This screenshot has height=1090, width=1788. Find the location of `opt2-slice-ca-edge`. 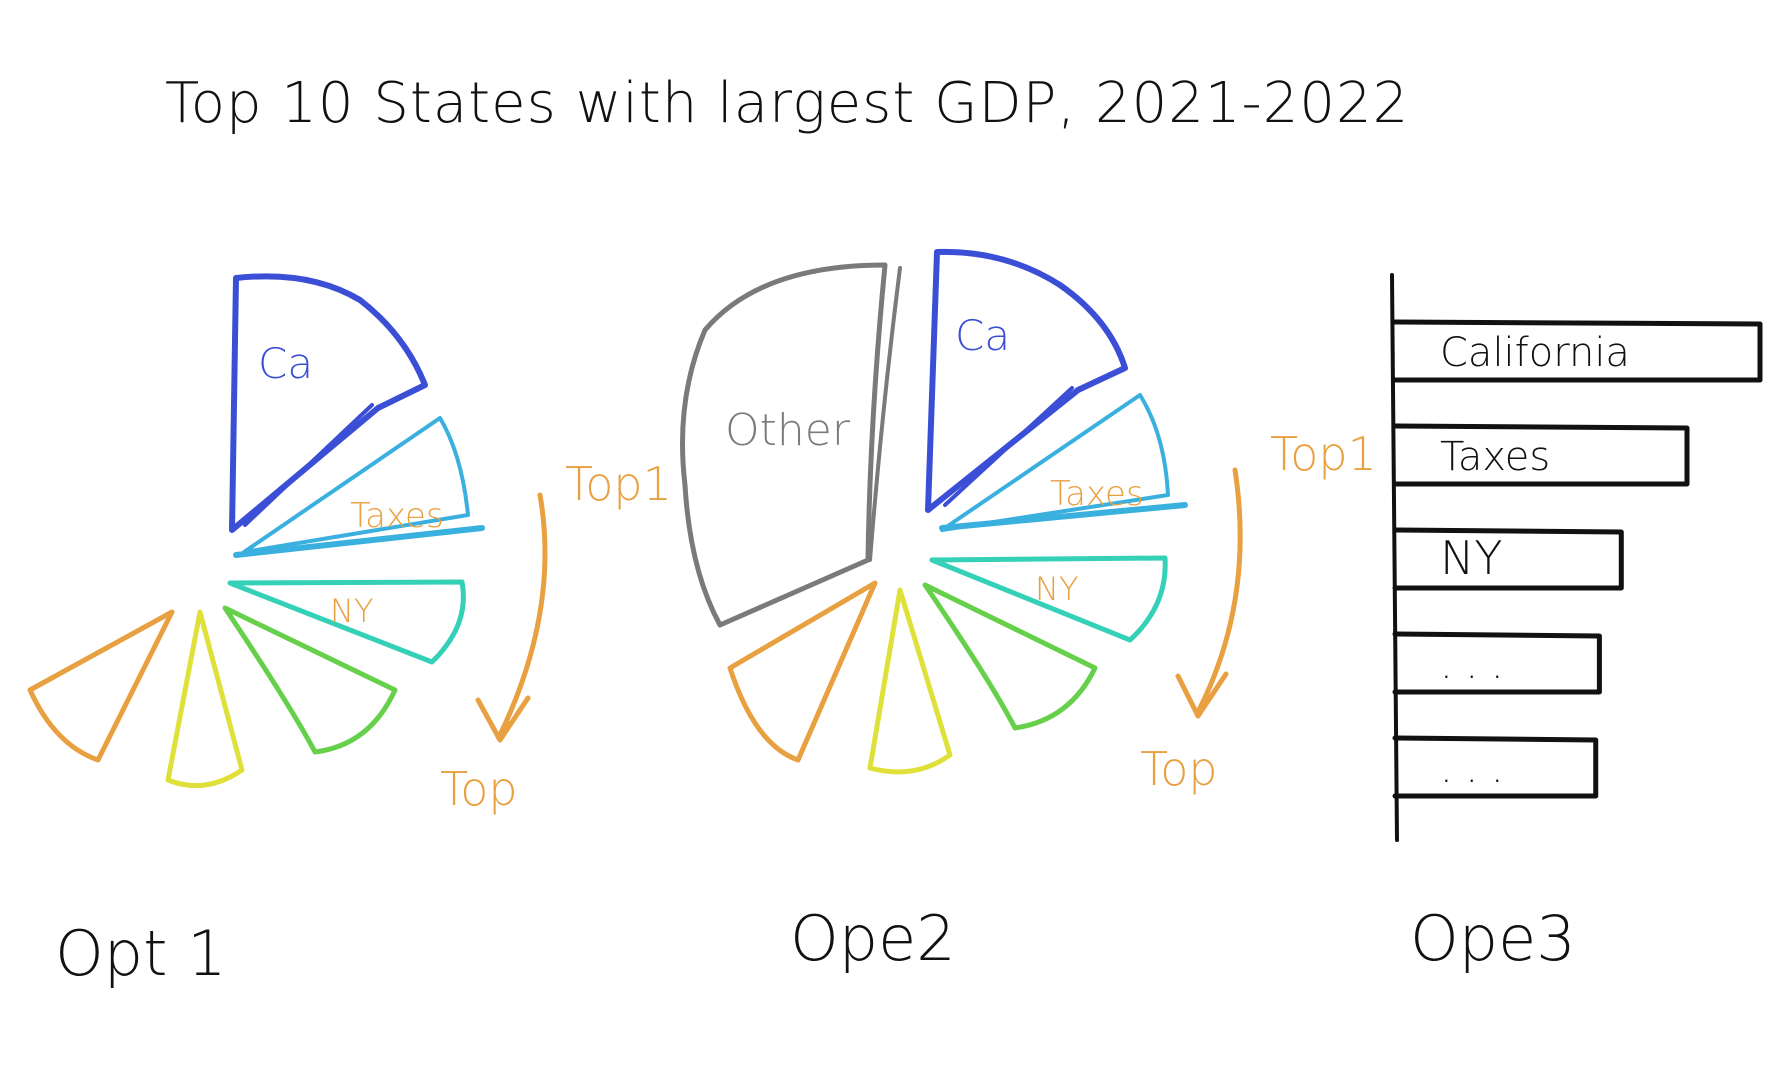

opt2-slice-ca-edge is located at coordinates (1008, 446).